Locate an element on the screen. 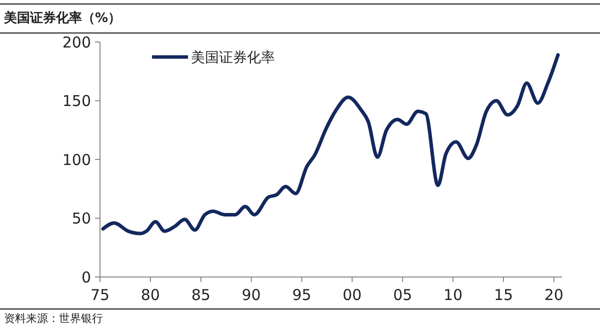 This screenshot has width=600, height=328. chart-title: 美国证券化率（%） is located at coordinates (62, 18).